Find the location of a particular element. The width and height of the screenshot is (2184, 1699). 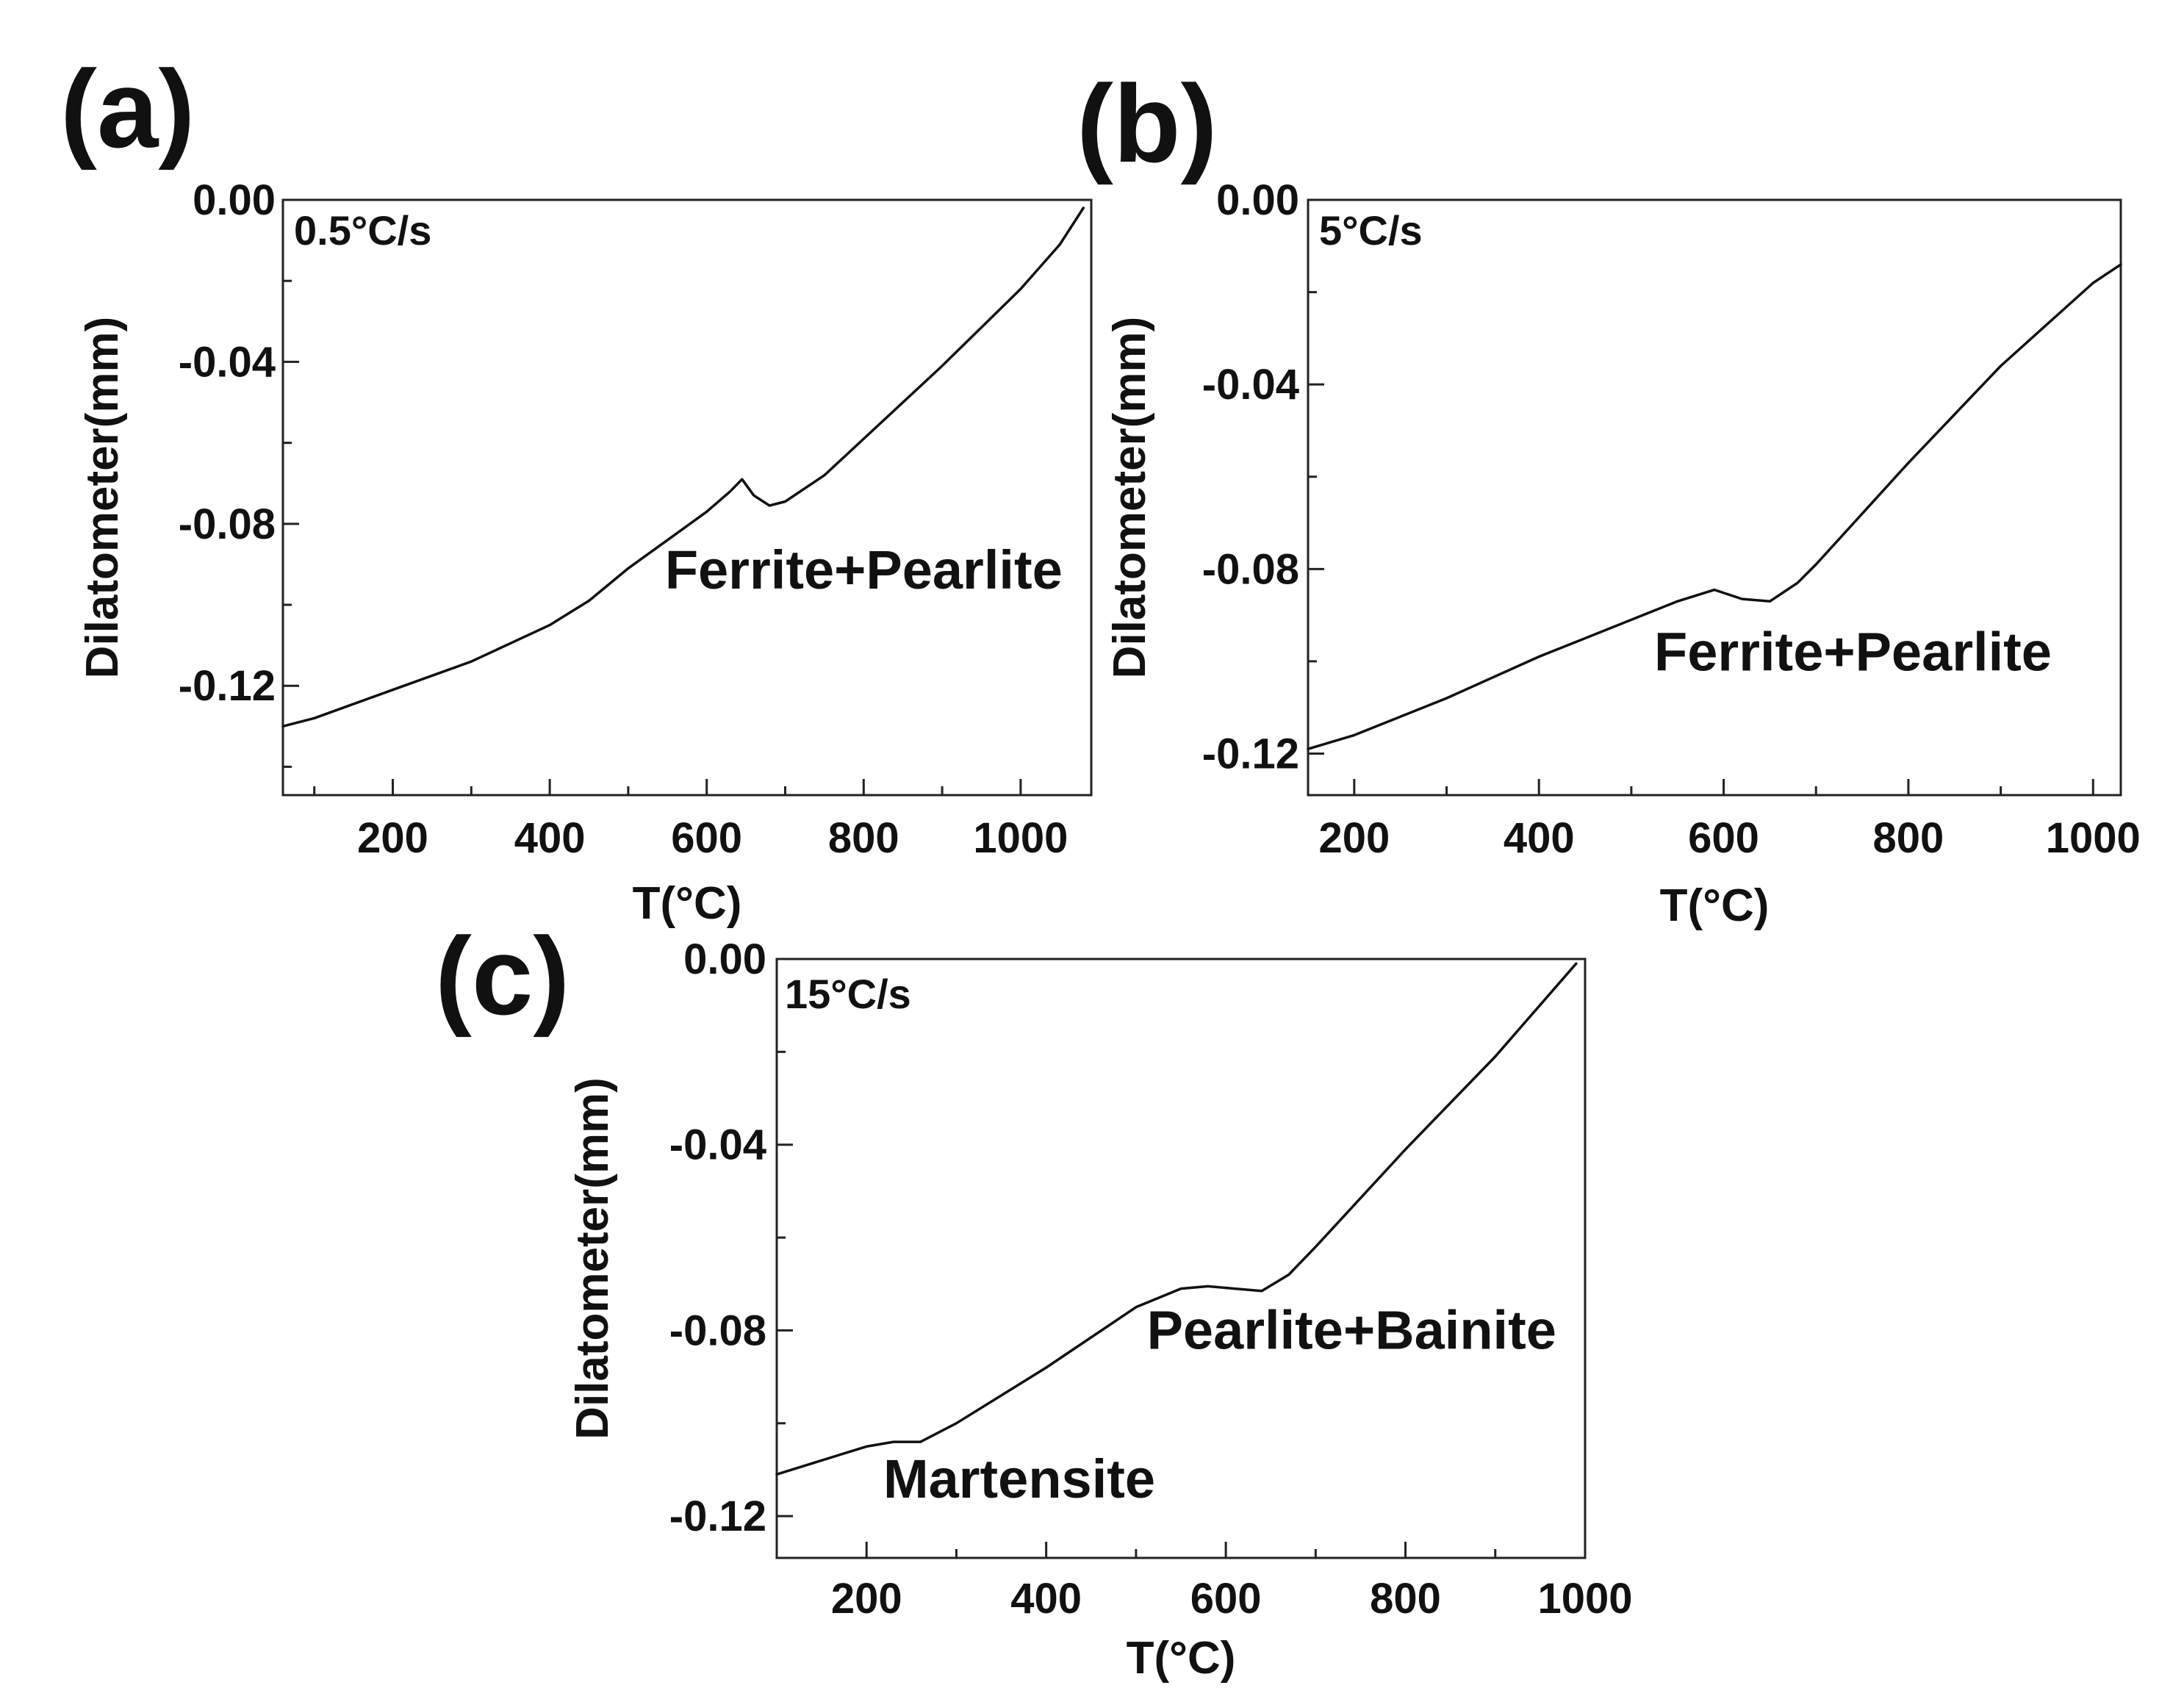

phase-label: Martensite is located at coordinates (1019, 1478).